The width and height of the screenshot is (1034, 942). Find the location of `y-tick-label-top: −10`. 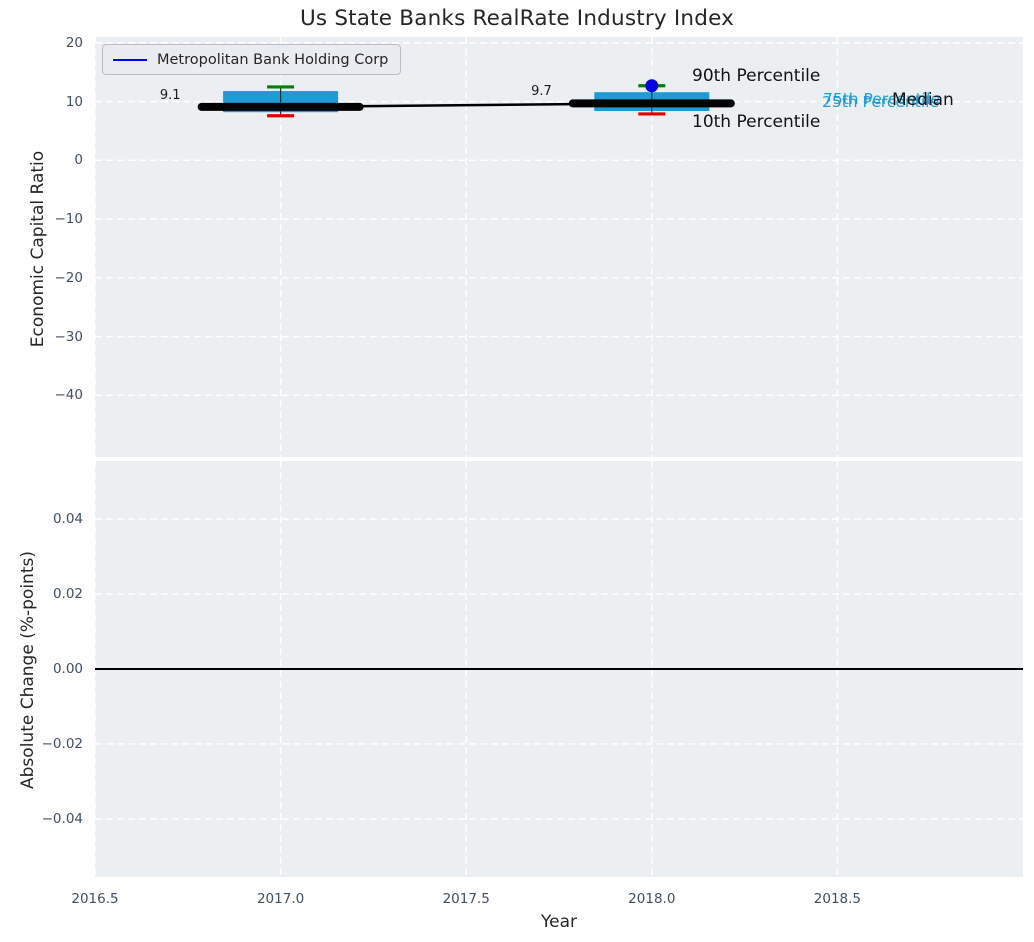

y-tick-label-top: −10 is located at coordinates (69, 219).